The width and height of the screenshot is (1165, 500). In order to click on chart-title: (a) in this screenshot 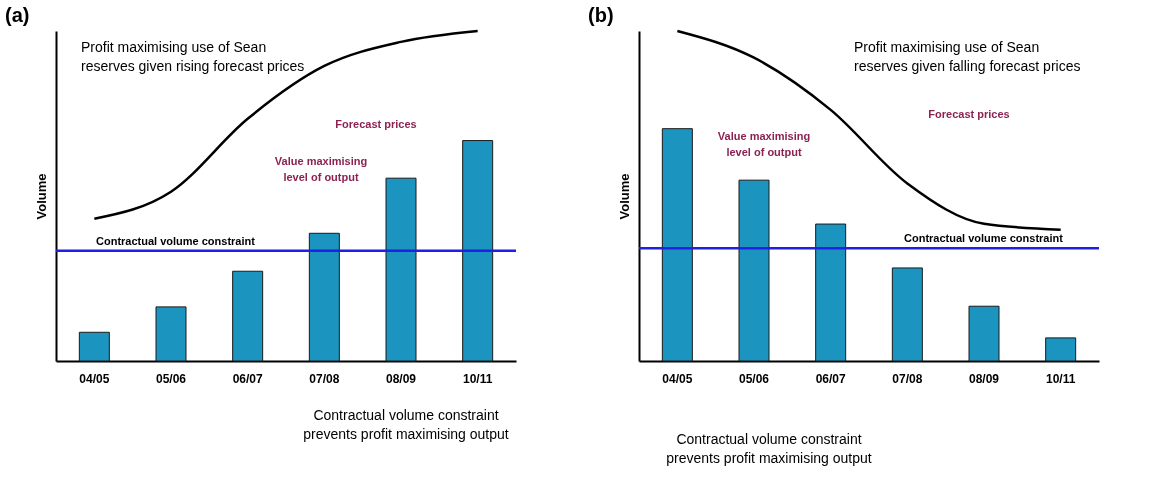, I will do `click(17, 14)`.